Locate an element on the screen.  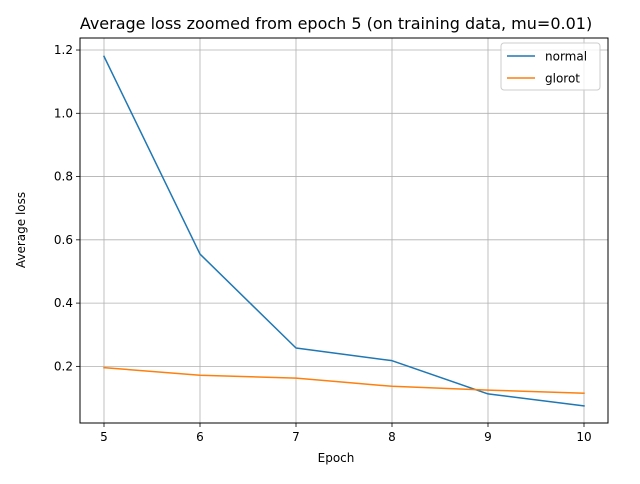
x-tick-label: 8 is located at coordinates (392, 437).